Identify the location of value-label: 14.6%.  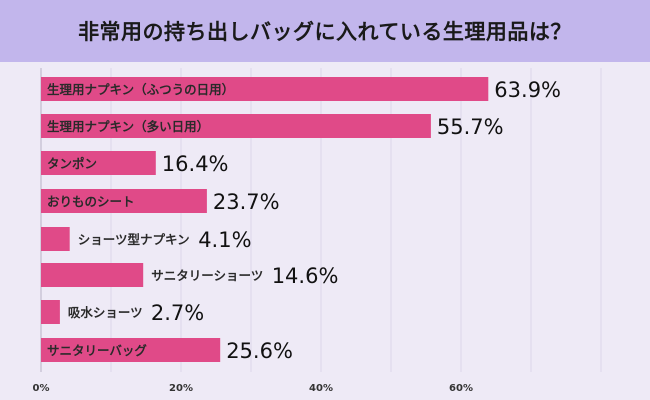
(305, 276).